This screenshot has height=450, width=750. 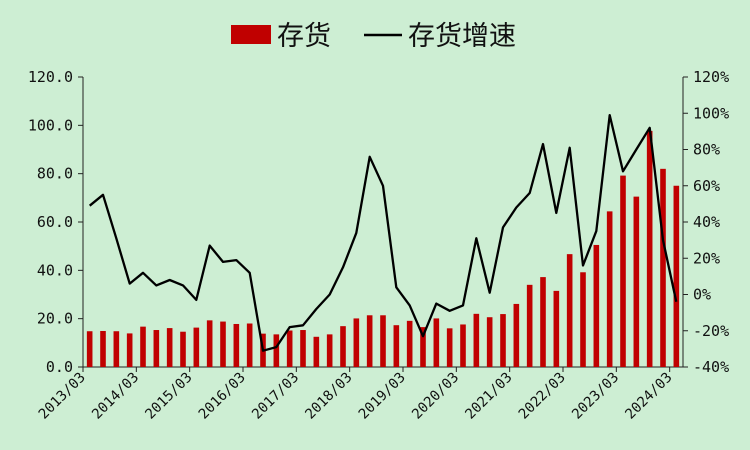 What do you see at coordinates (702, 295) in the screenshot?
I see `right-tick-label: 0%` at bounding box center [702, 295].